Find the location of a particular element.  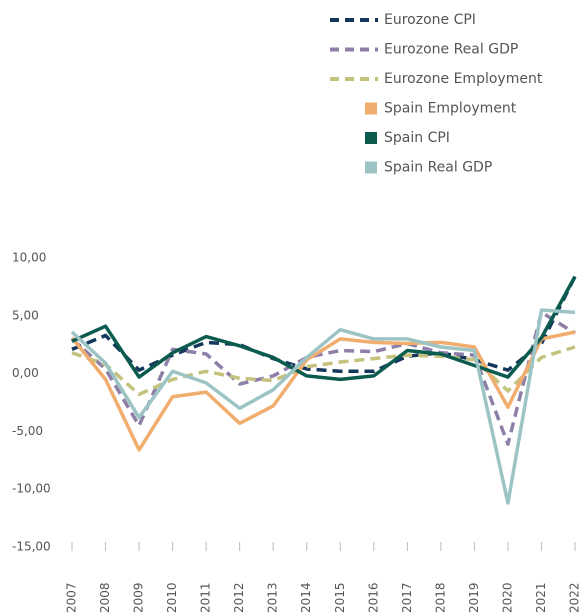

x-tick-label: 2020 is located at coordinates (507, 597).